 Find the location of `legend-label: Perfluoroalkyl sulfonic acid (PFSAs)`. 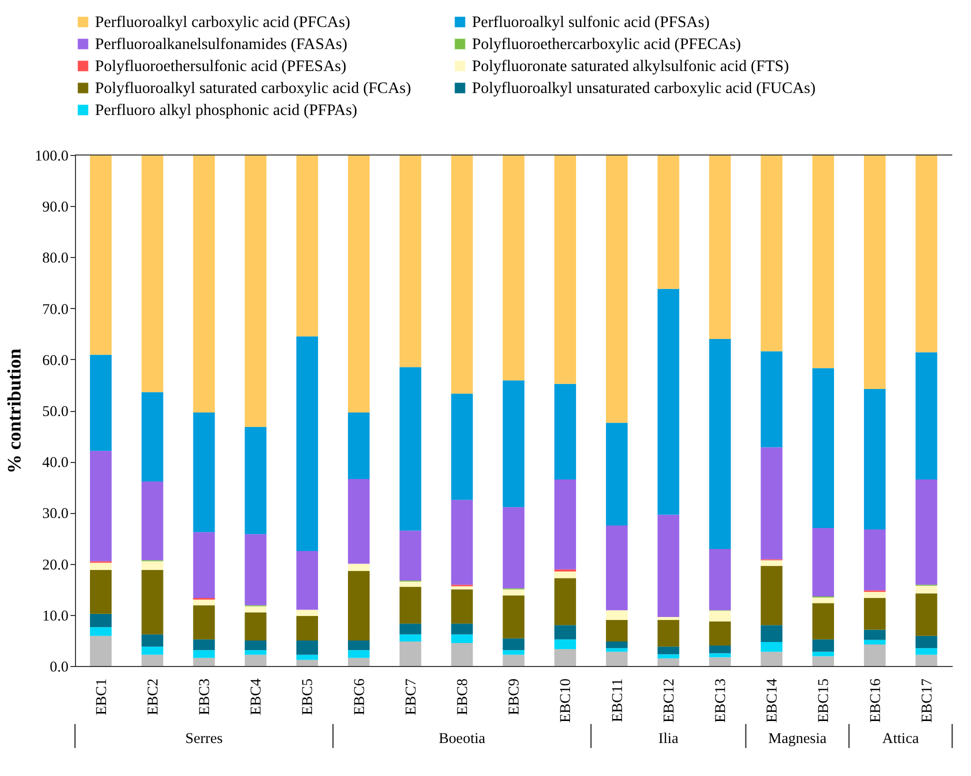

legend-label: Perfluoroalkyl sulfonic acid (PFSAs) is located at coordinates (591, 23).